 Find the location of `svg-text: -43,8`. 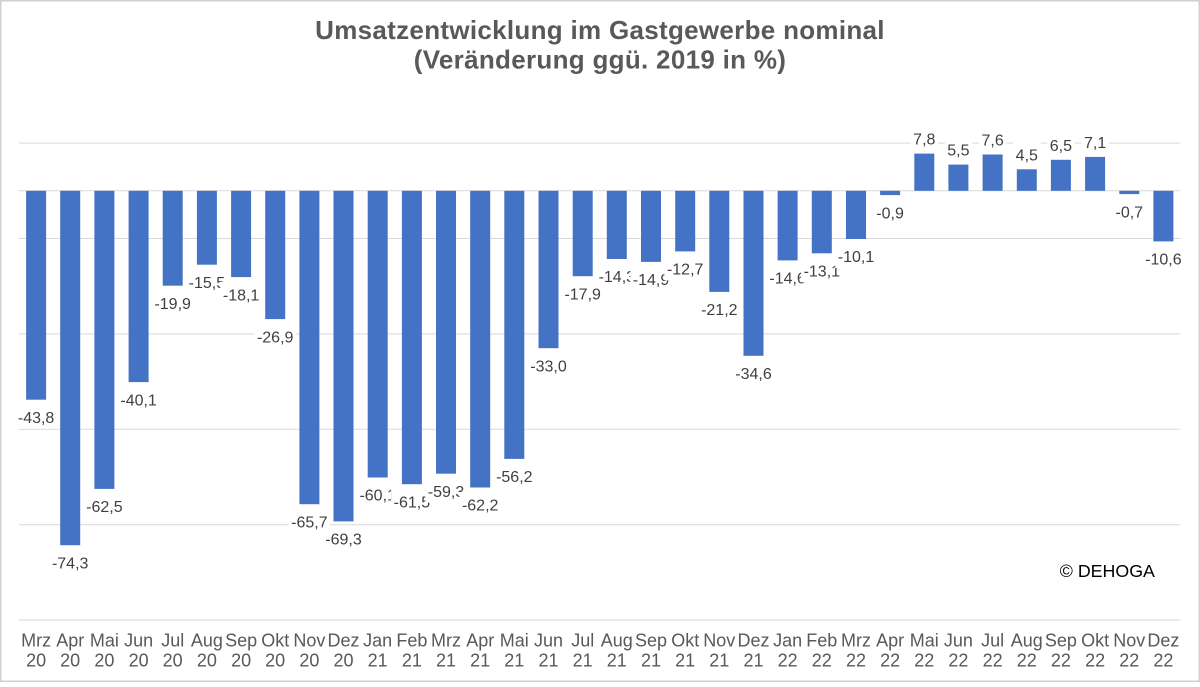

svg-text: -43,8 is located at coordinates (36, 418).